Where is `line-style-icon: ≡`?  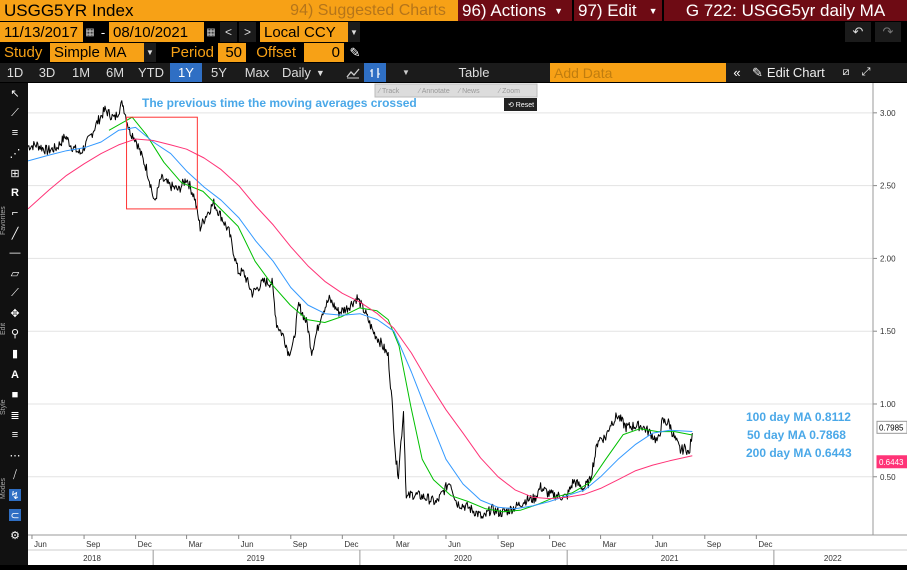
line-style-icon: ≡ is located at coordinates (15, 435).